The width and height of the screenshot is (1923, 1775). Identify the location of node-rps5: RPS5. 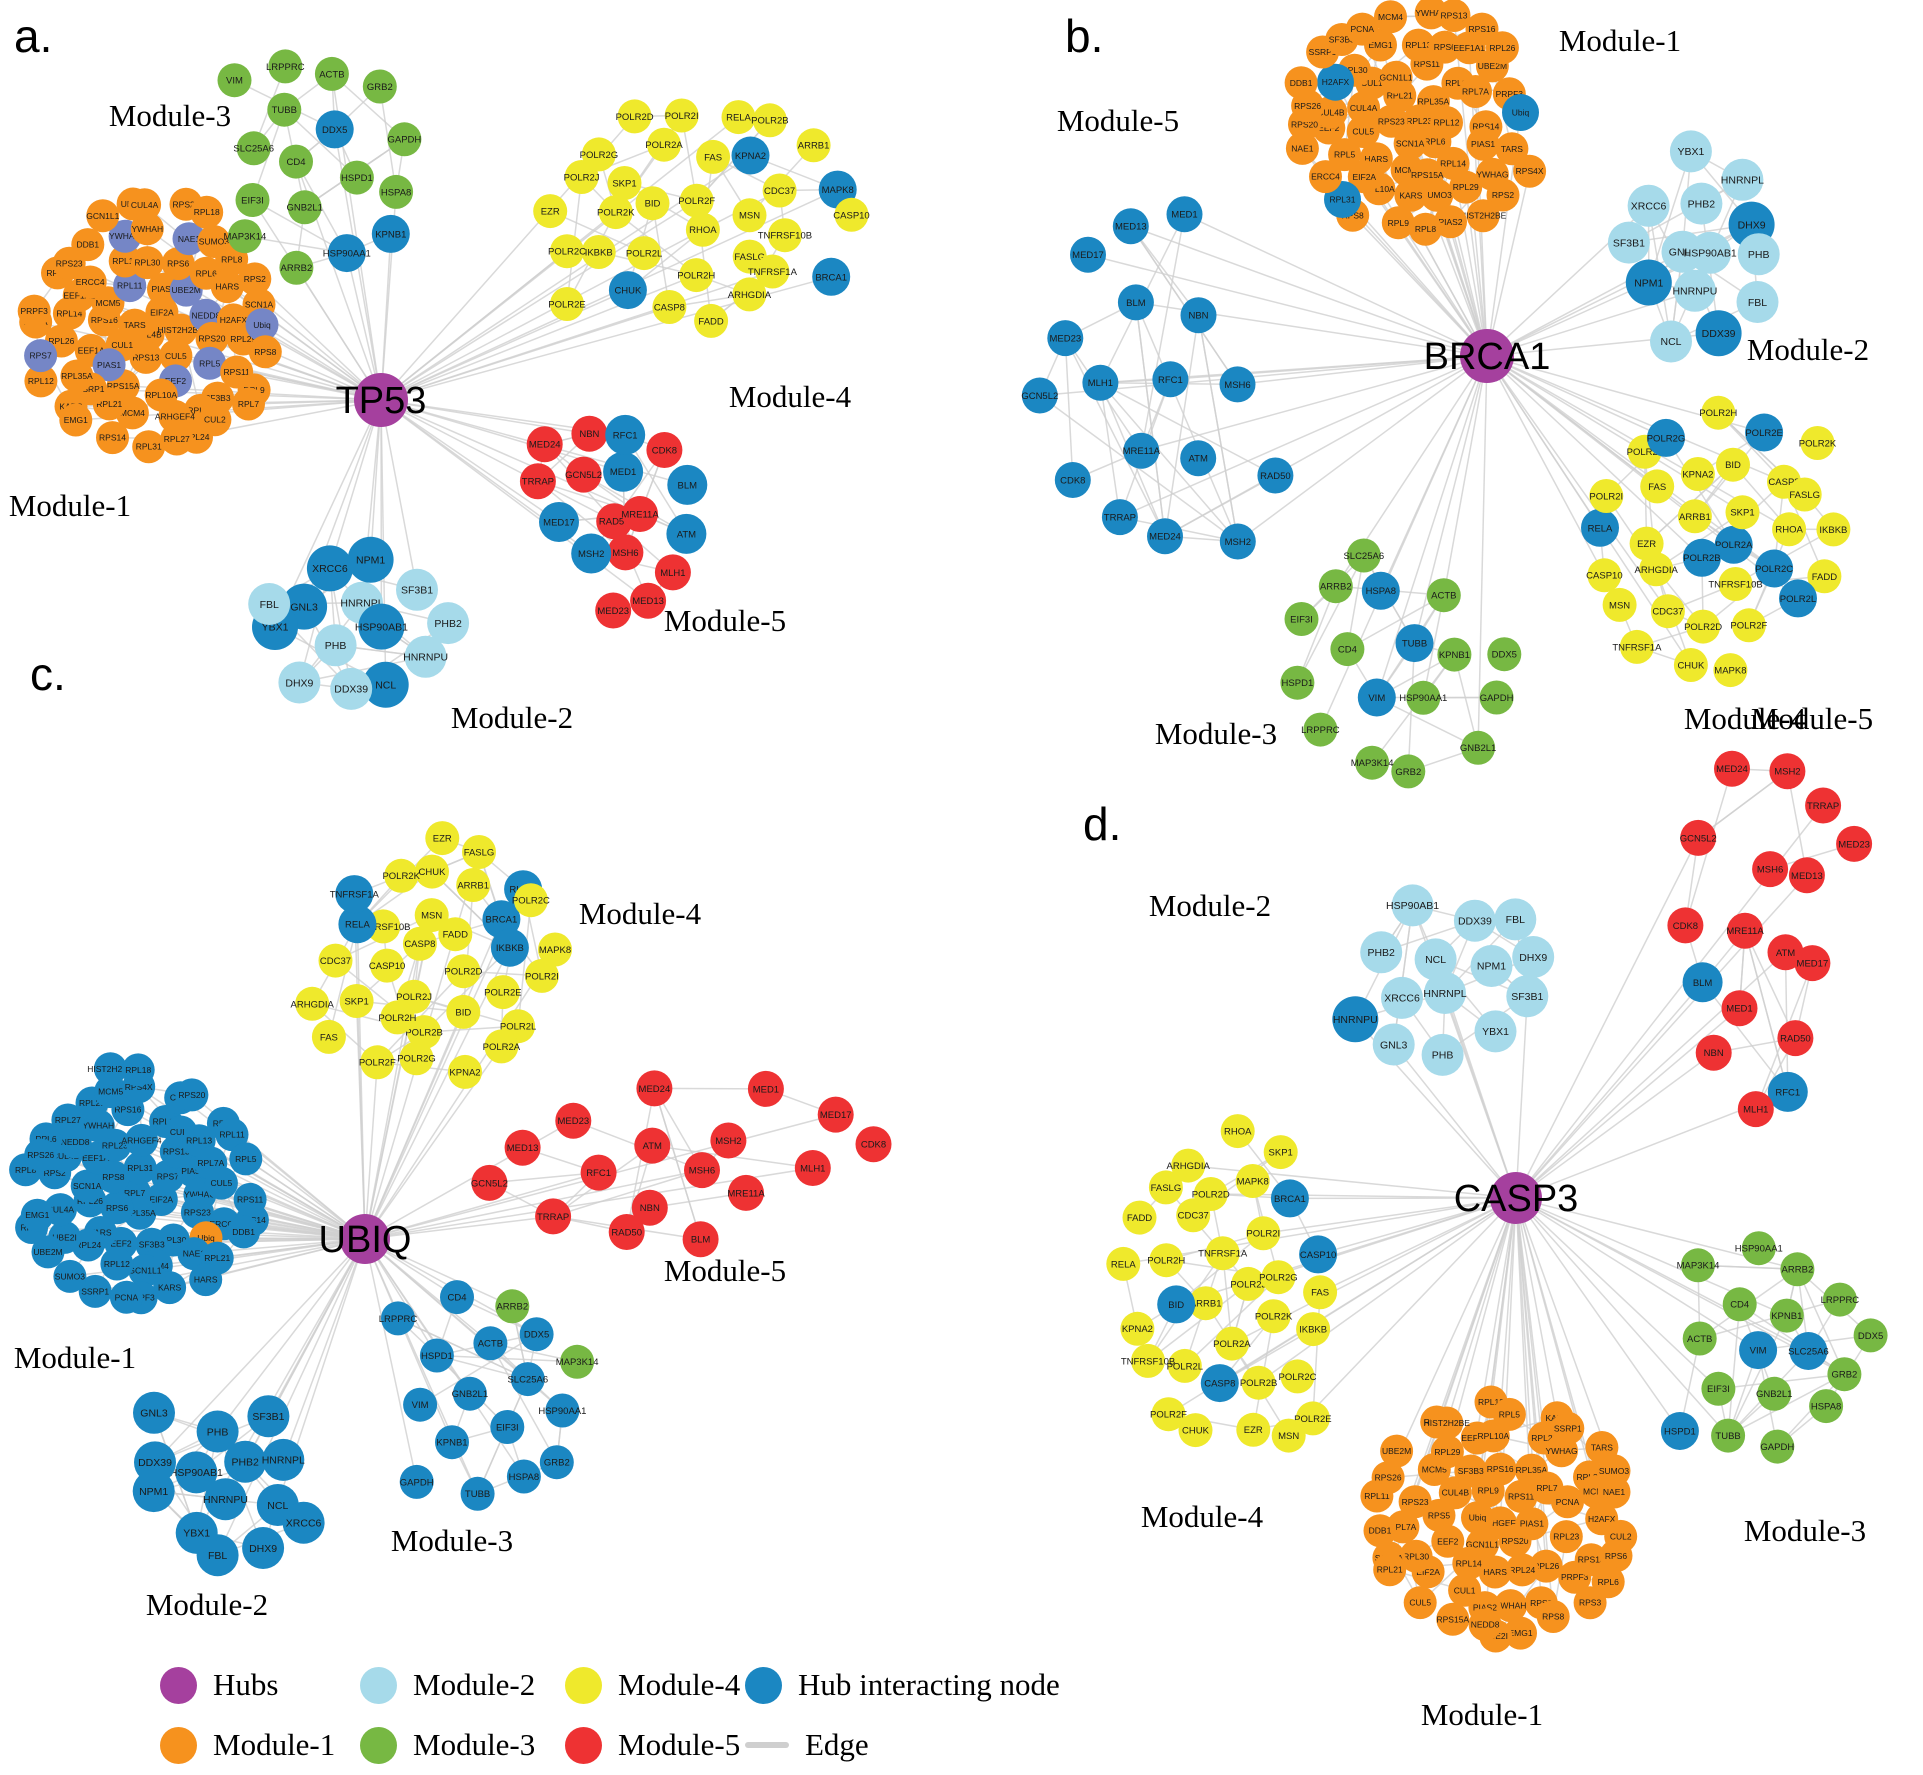
(1439, 1515).